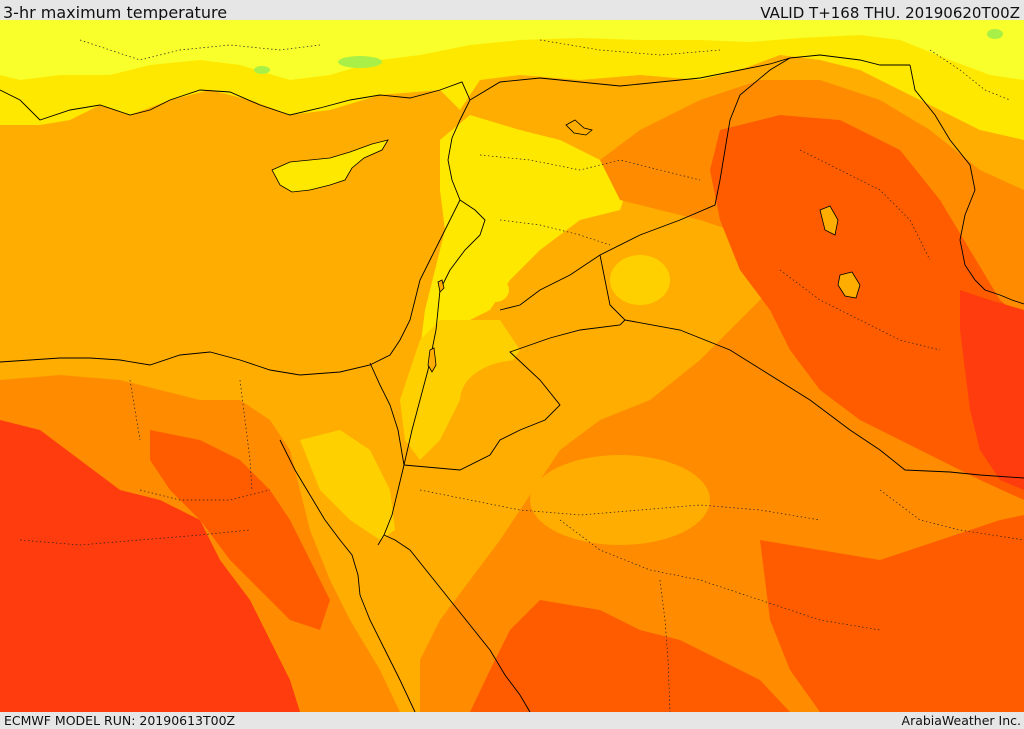  What do you see at coordinates (235, 110) in the screenshot?
I see `coast-turkey` at bounding box center [235, 110].